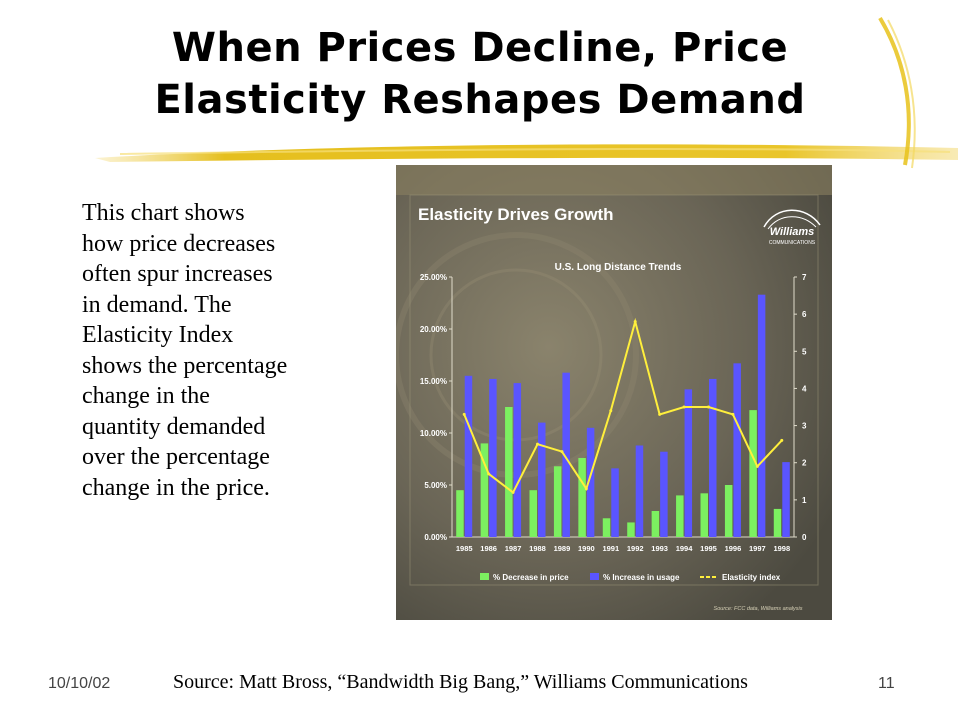 The height and width of the screenshot is (720, 960). I want to click on x-tick-label: 1996, so click(733, 548).